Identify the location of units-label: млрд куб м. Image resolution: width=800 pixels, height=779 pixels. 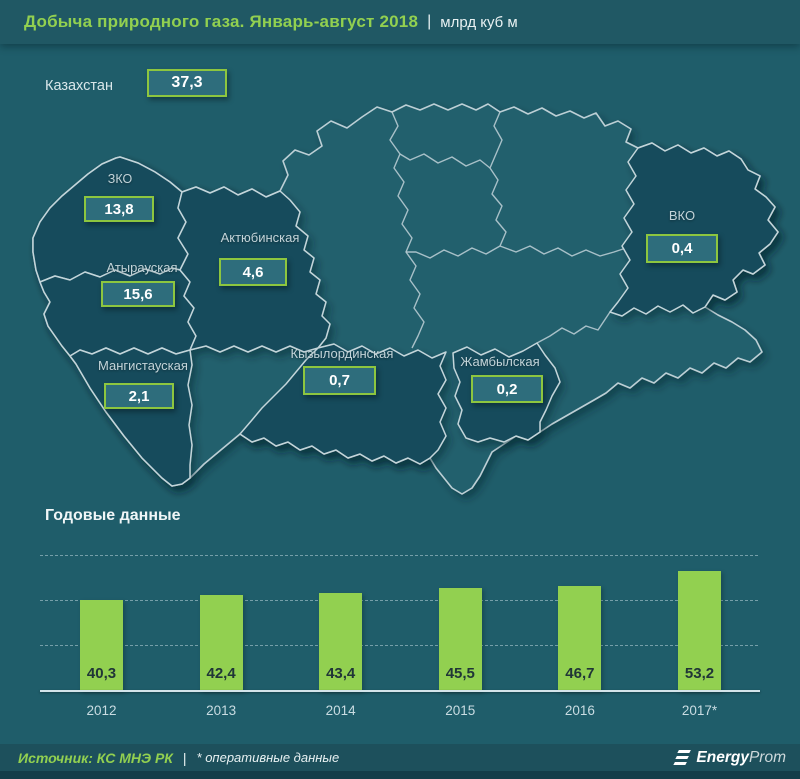
(479, 22).